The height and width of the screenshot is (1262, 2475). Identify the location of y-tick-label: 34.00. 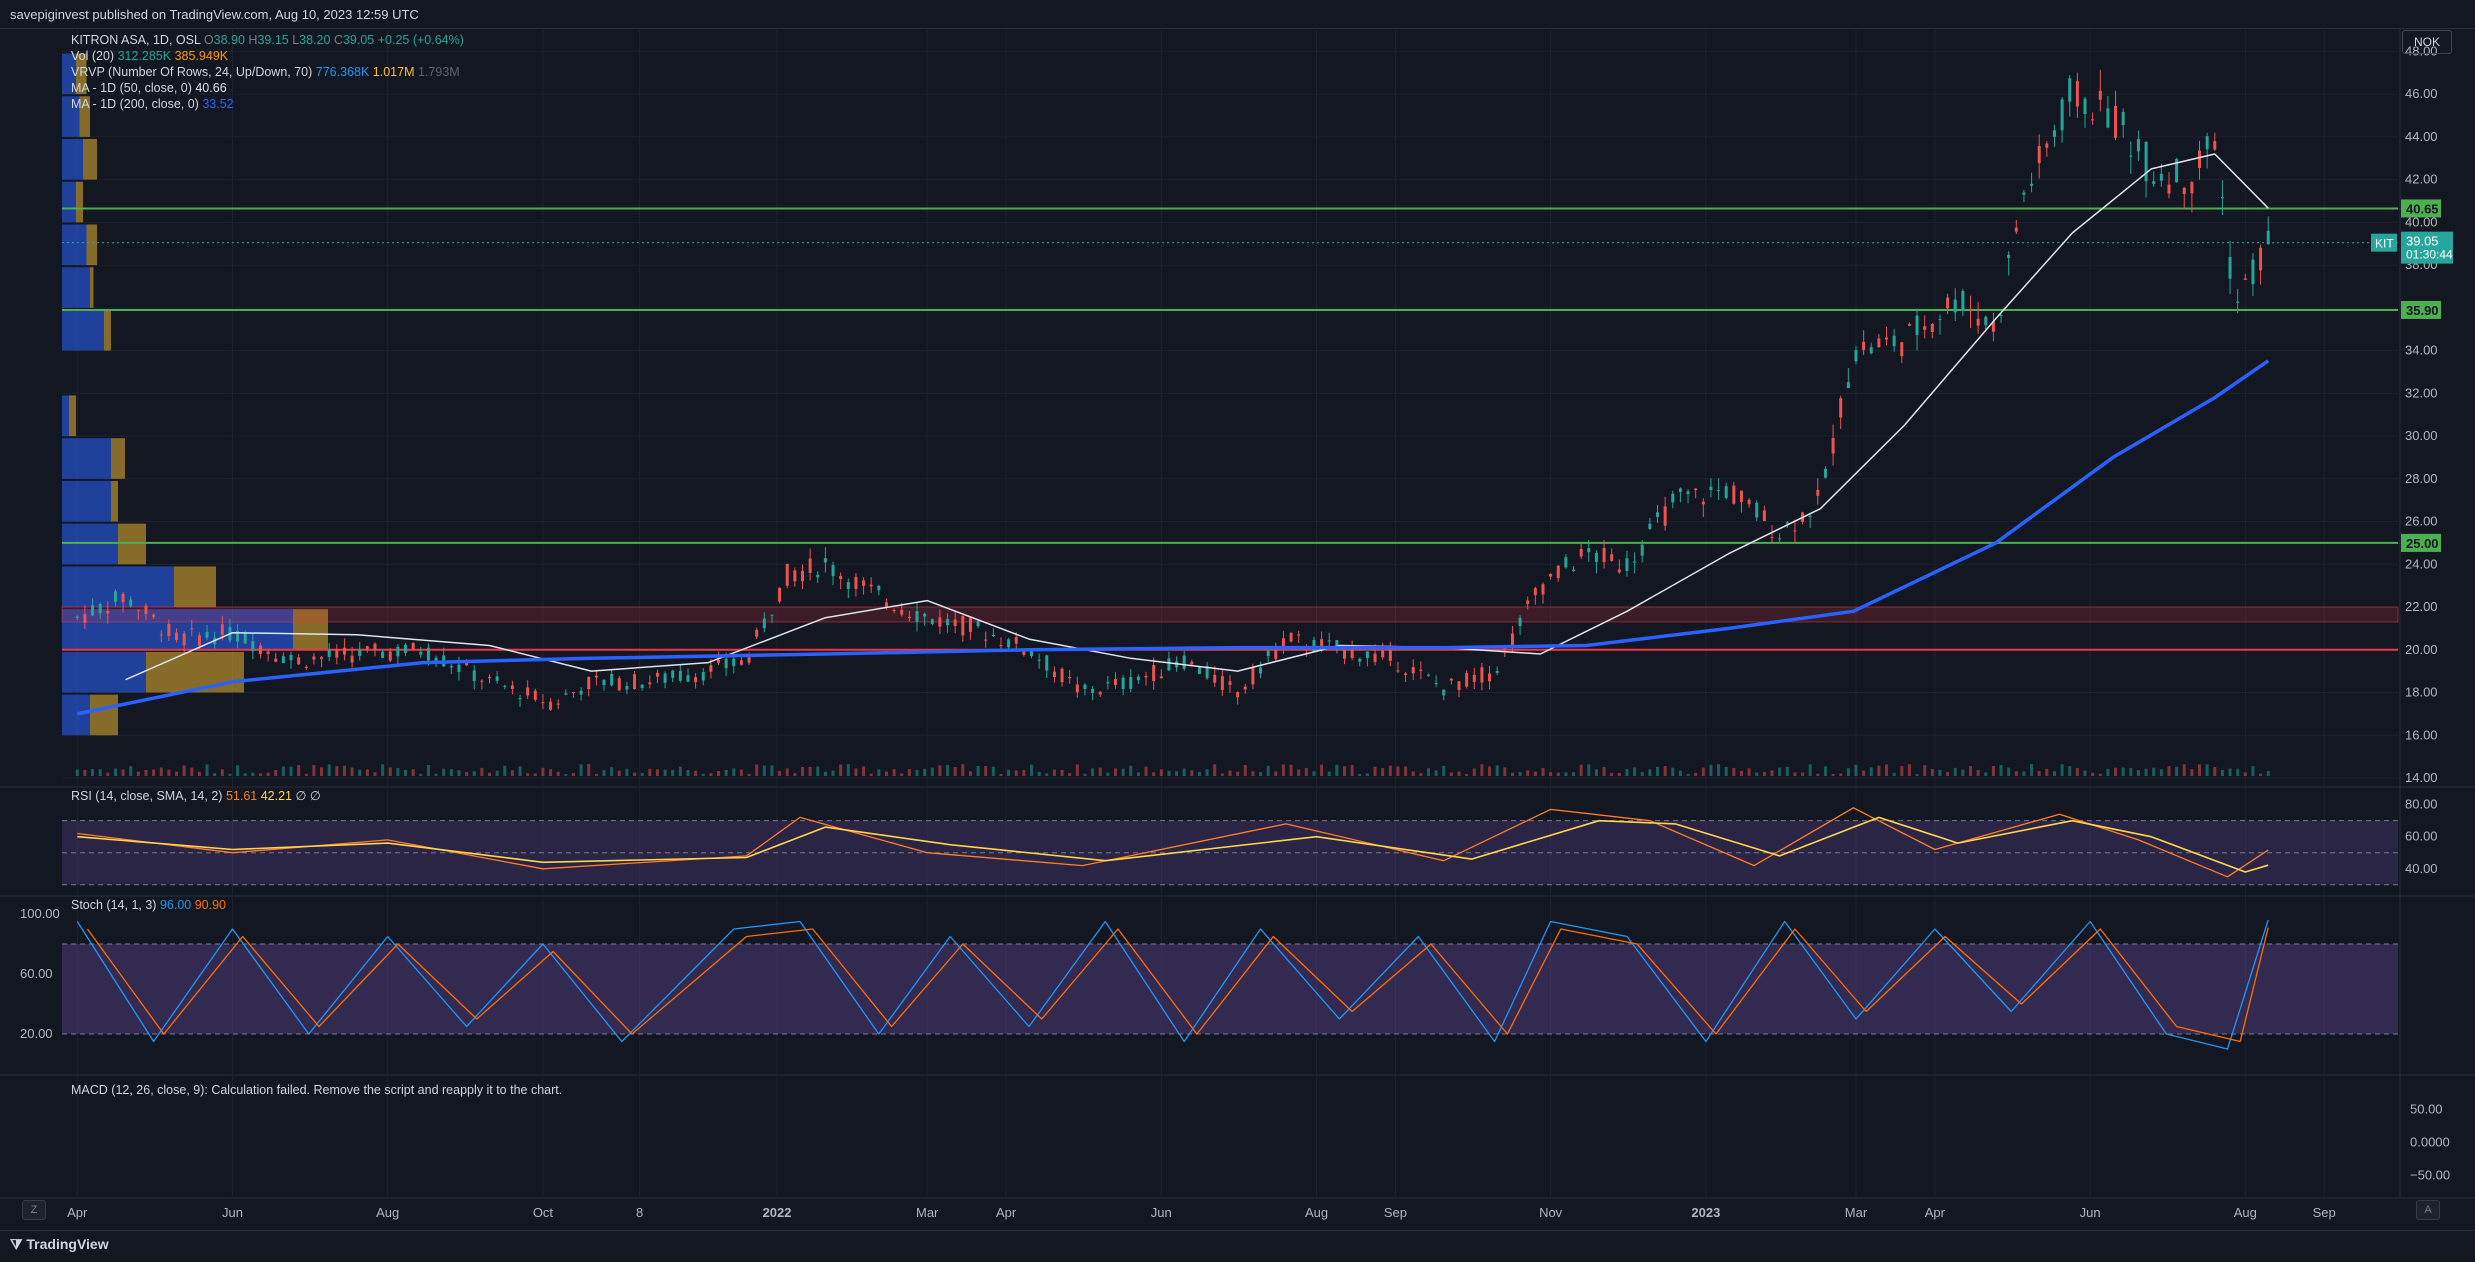
(2421, 350).